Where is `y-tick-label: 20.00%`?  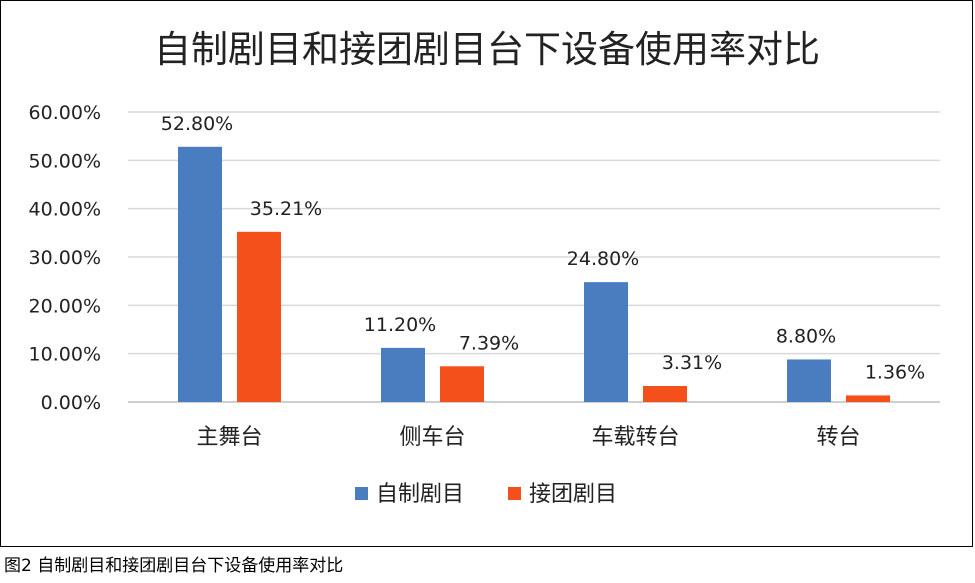
y-tick-label: 20.00% is located at coordinates (65, 306).